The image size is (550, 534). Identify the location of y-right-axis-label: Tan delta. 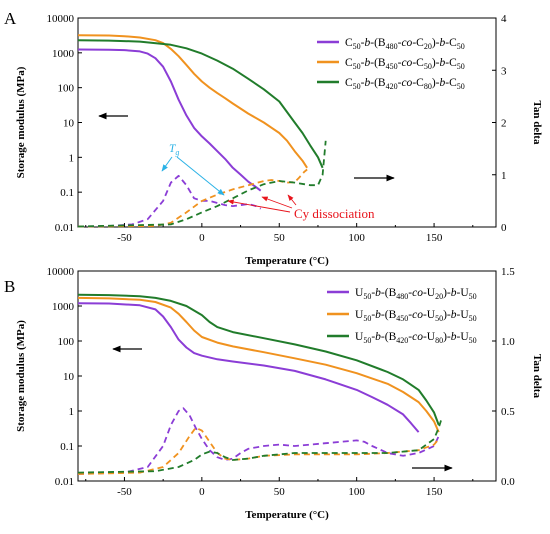
(537, 376).